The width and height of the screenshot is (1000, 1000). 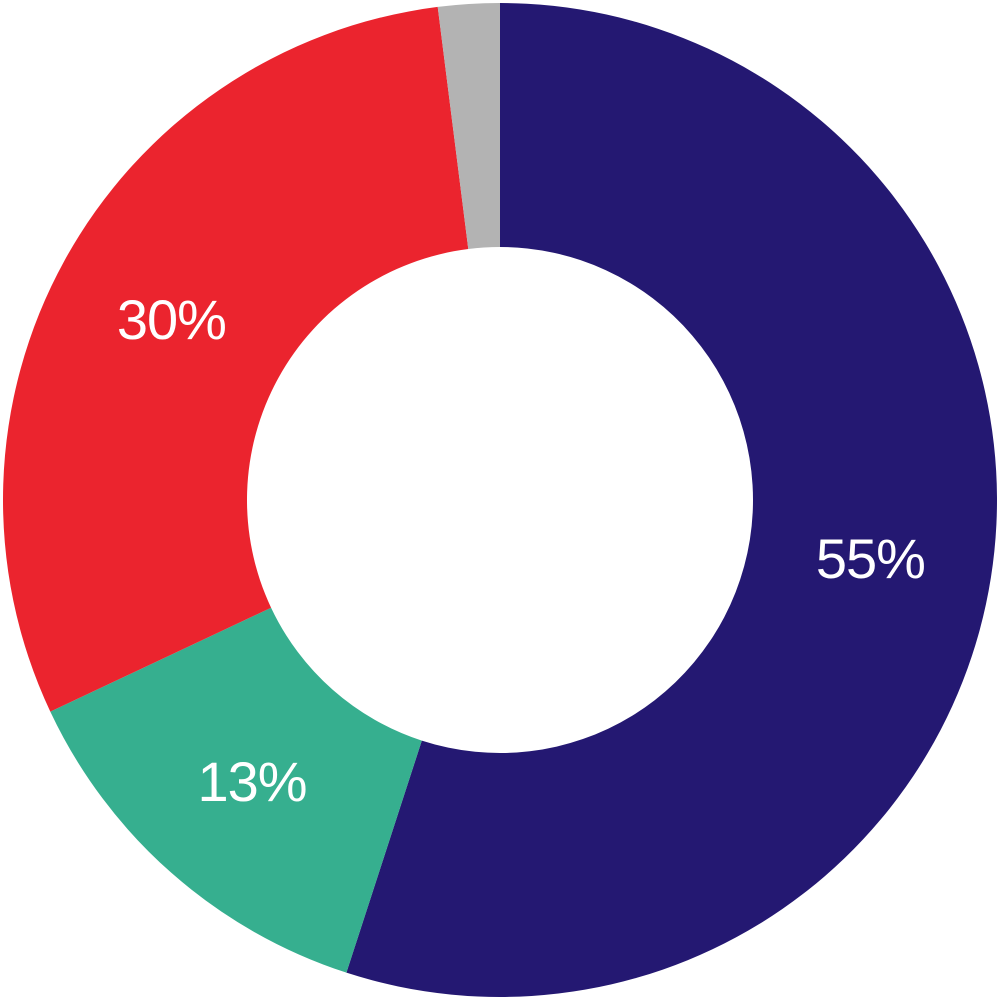 What do you see at coordinates (251, 781) in the screenshot?
I see `slice-label-1: 13%` at bounding box center [251, 781].